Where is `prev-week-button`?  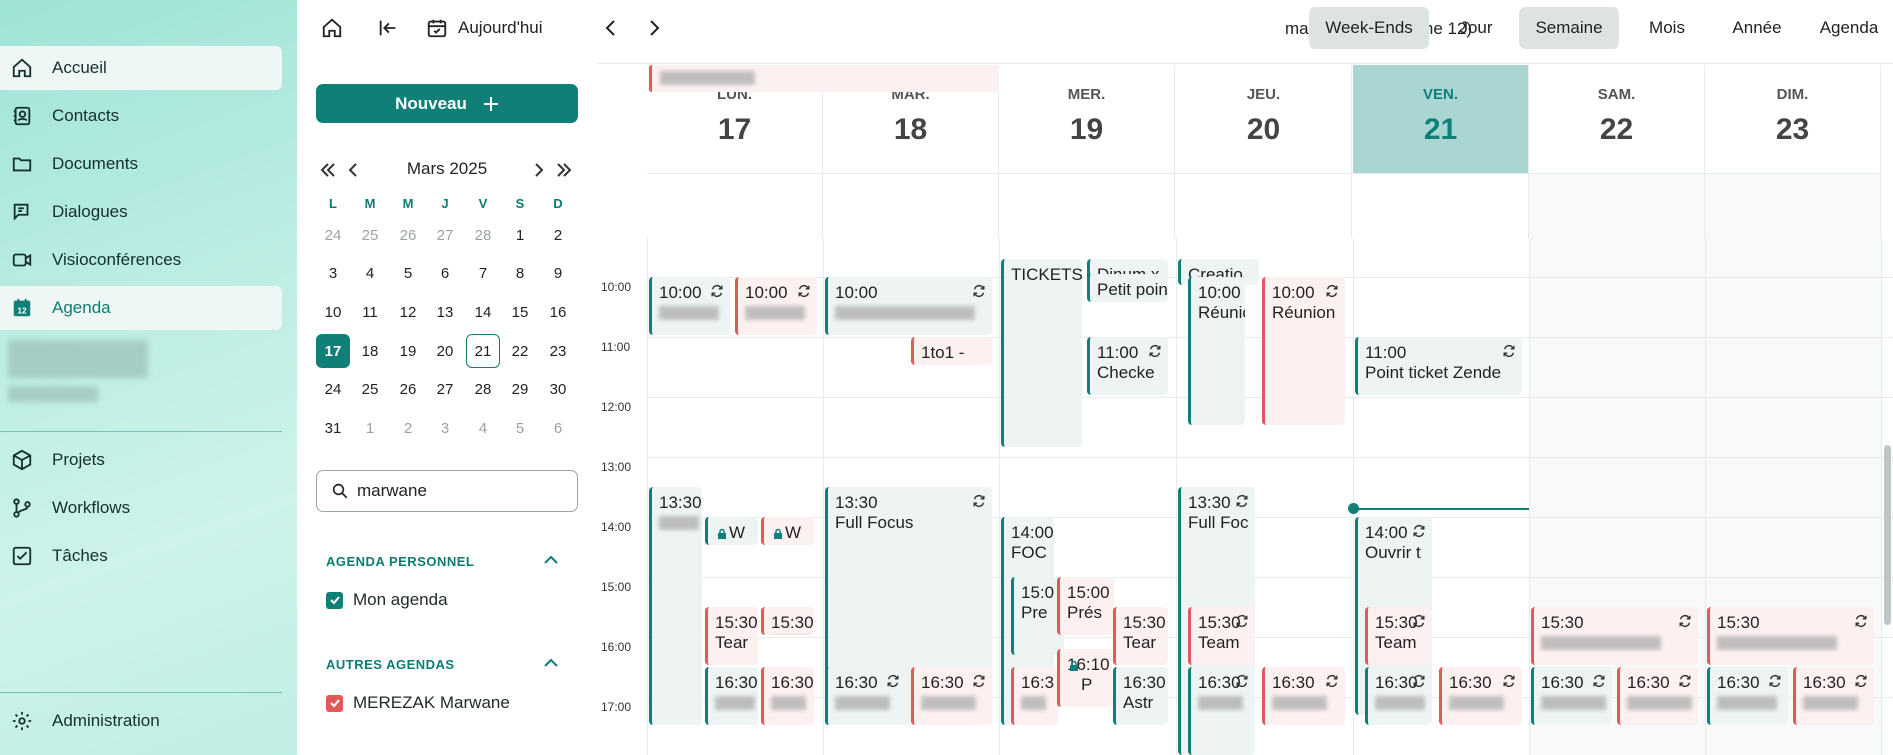
prev-week-button is located at coordinates (611, 28).